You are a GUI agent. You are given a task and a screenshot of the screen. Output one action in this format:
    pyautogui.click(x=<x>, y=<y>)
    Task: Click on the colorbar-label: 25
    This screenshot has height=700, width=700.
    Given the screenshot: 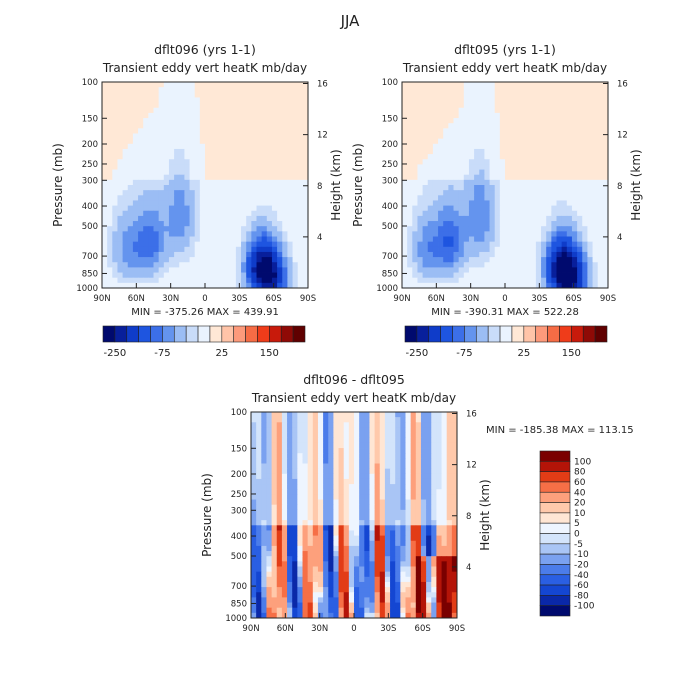 What is the action you would take?
    pyautogui.click(x=523, y=353)
    